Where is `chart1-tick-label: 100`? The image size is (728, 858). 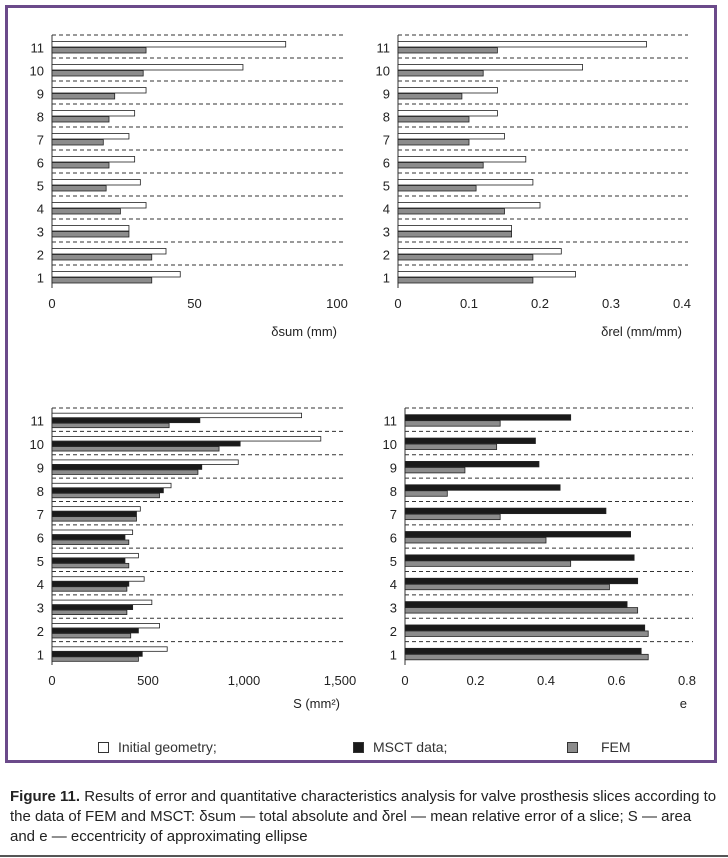 chart1-tick-label: 100 is located at coordinates (337, 303).